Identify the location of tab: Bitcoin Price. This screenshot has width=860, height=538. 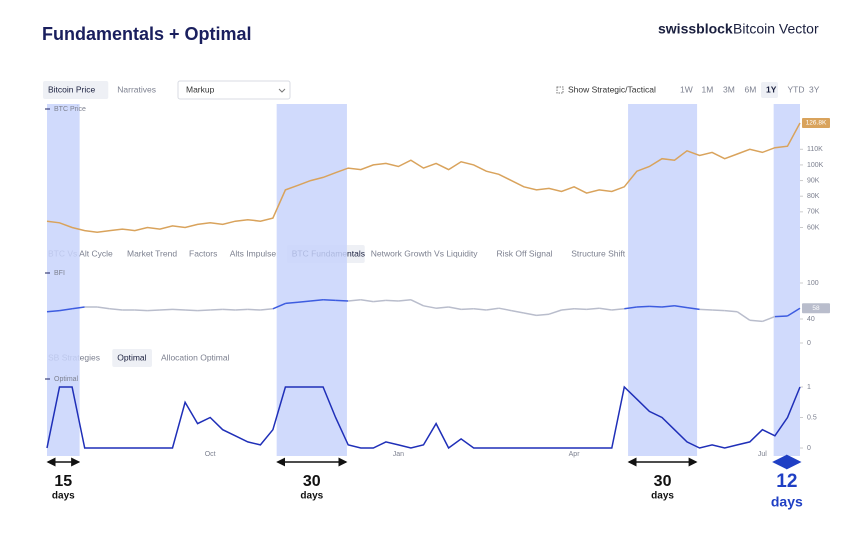
(72, 89).